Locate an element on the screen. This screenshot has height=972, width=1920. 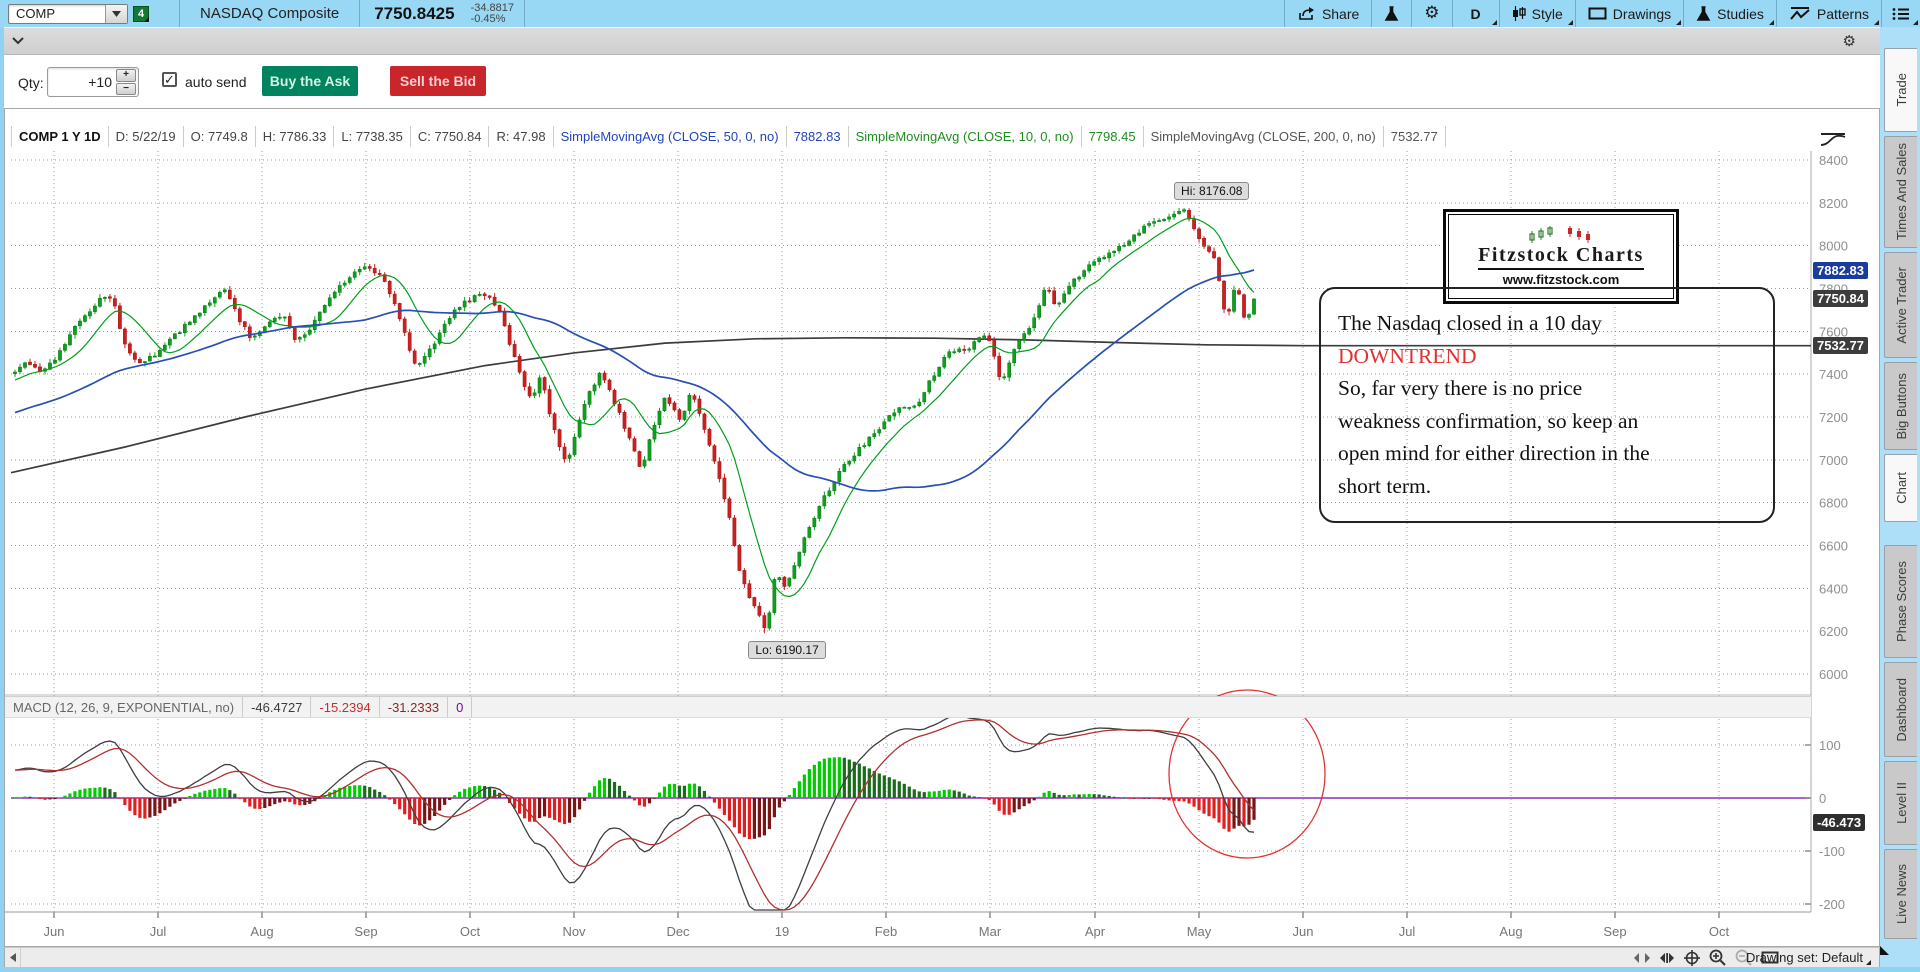
svg-text: 0 is located at coordinates (1822, 798).